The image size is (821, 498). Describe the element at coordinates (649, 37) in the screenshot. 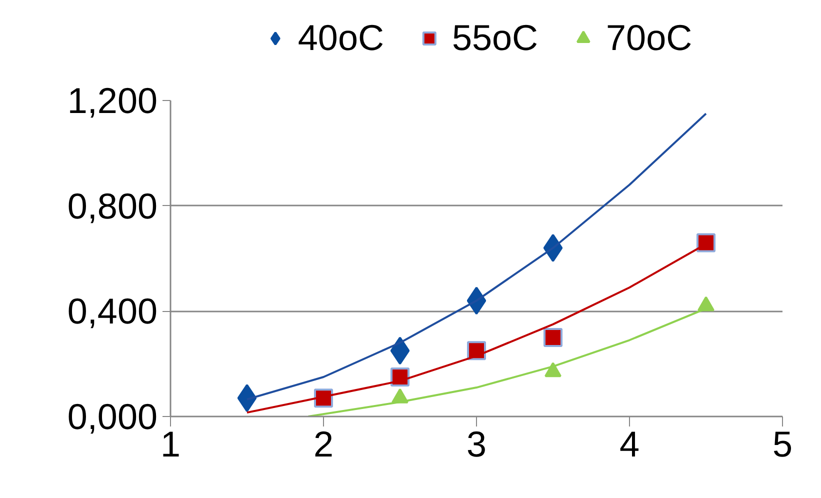

I see `legend-label: 70oC` at that location.